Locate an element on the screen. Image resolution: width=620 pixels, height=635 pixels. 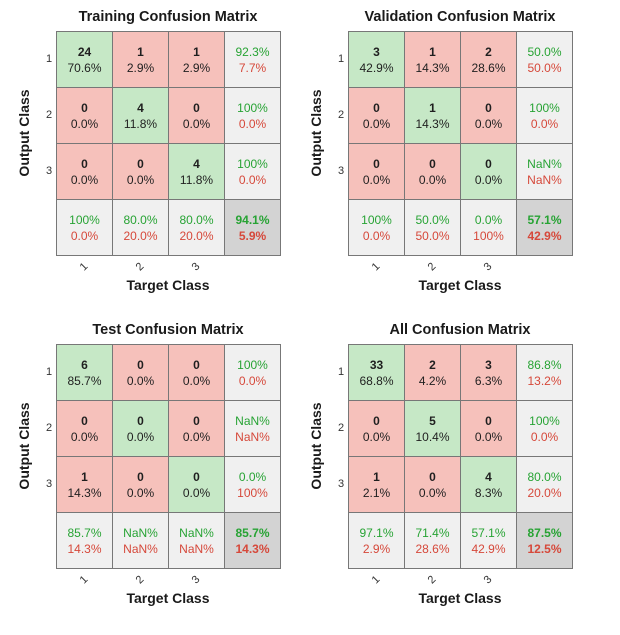
x-tick-label: 3 is located at coordinates (196, 267).